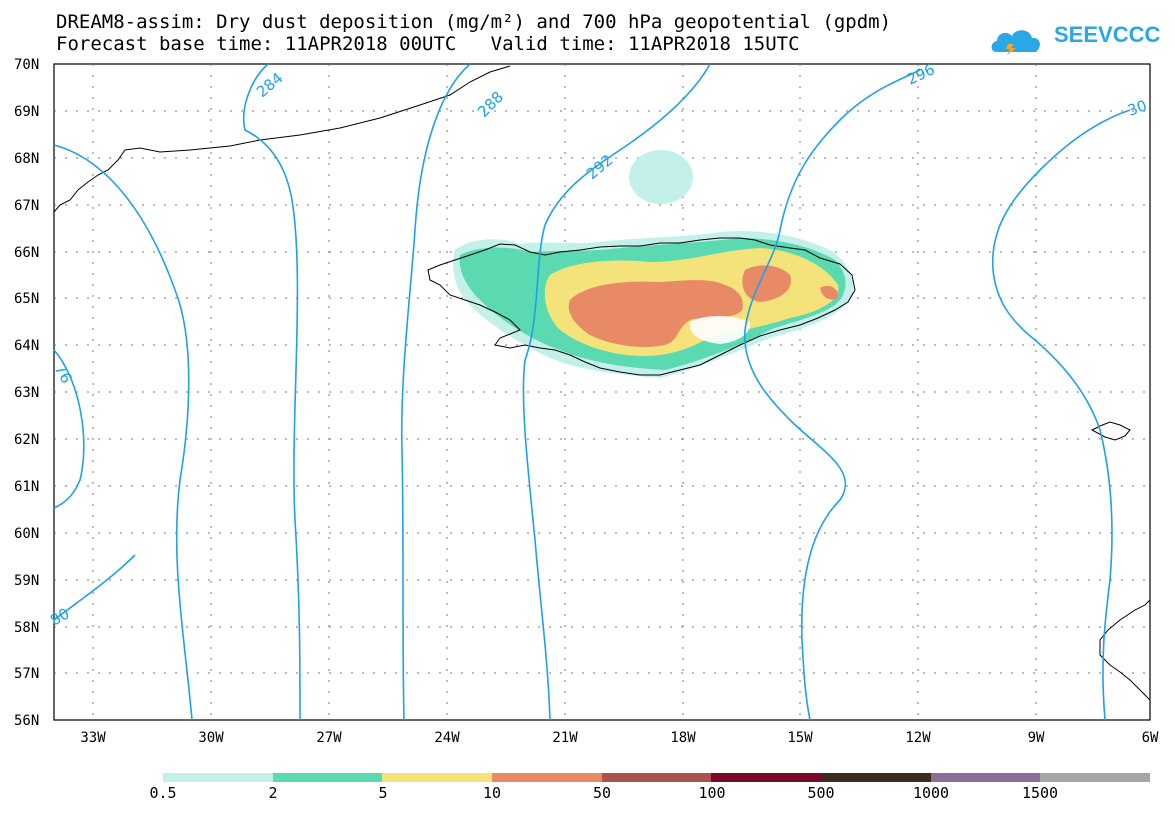 Image resolution: width=1175 pixels, height=815 pixels. What do you see at coordinates (26, 346) in the screenshot?
I see `lat-label: 64N` at bounding box center [26, 346].